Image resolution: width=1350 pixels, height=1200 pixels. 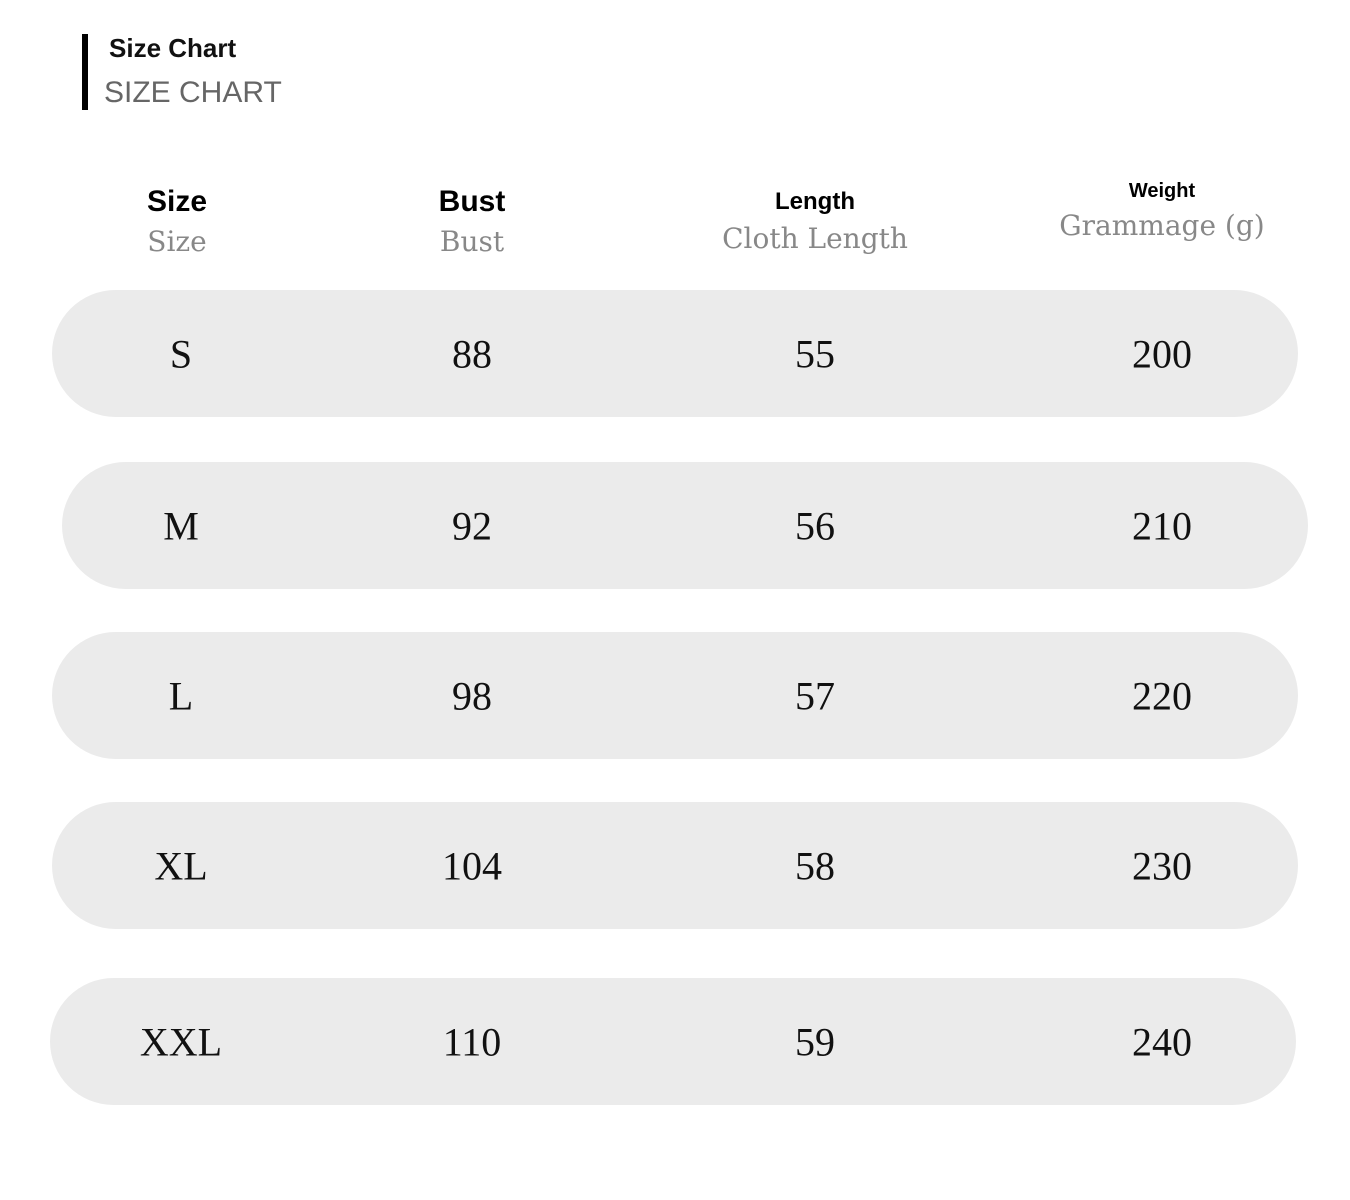 What do you see at coordinates (815, 865) in the screenshot?
I see `table-cell: 58` at bounding box center [815, 865].